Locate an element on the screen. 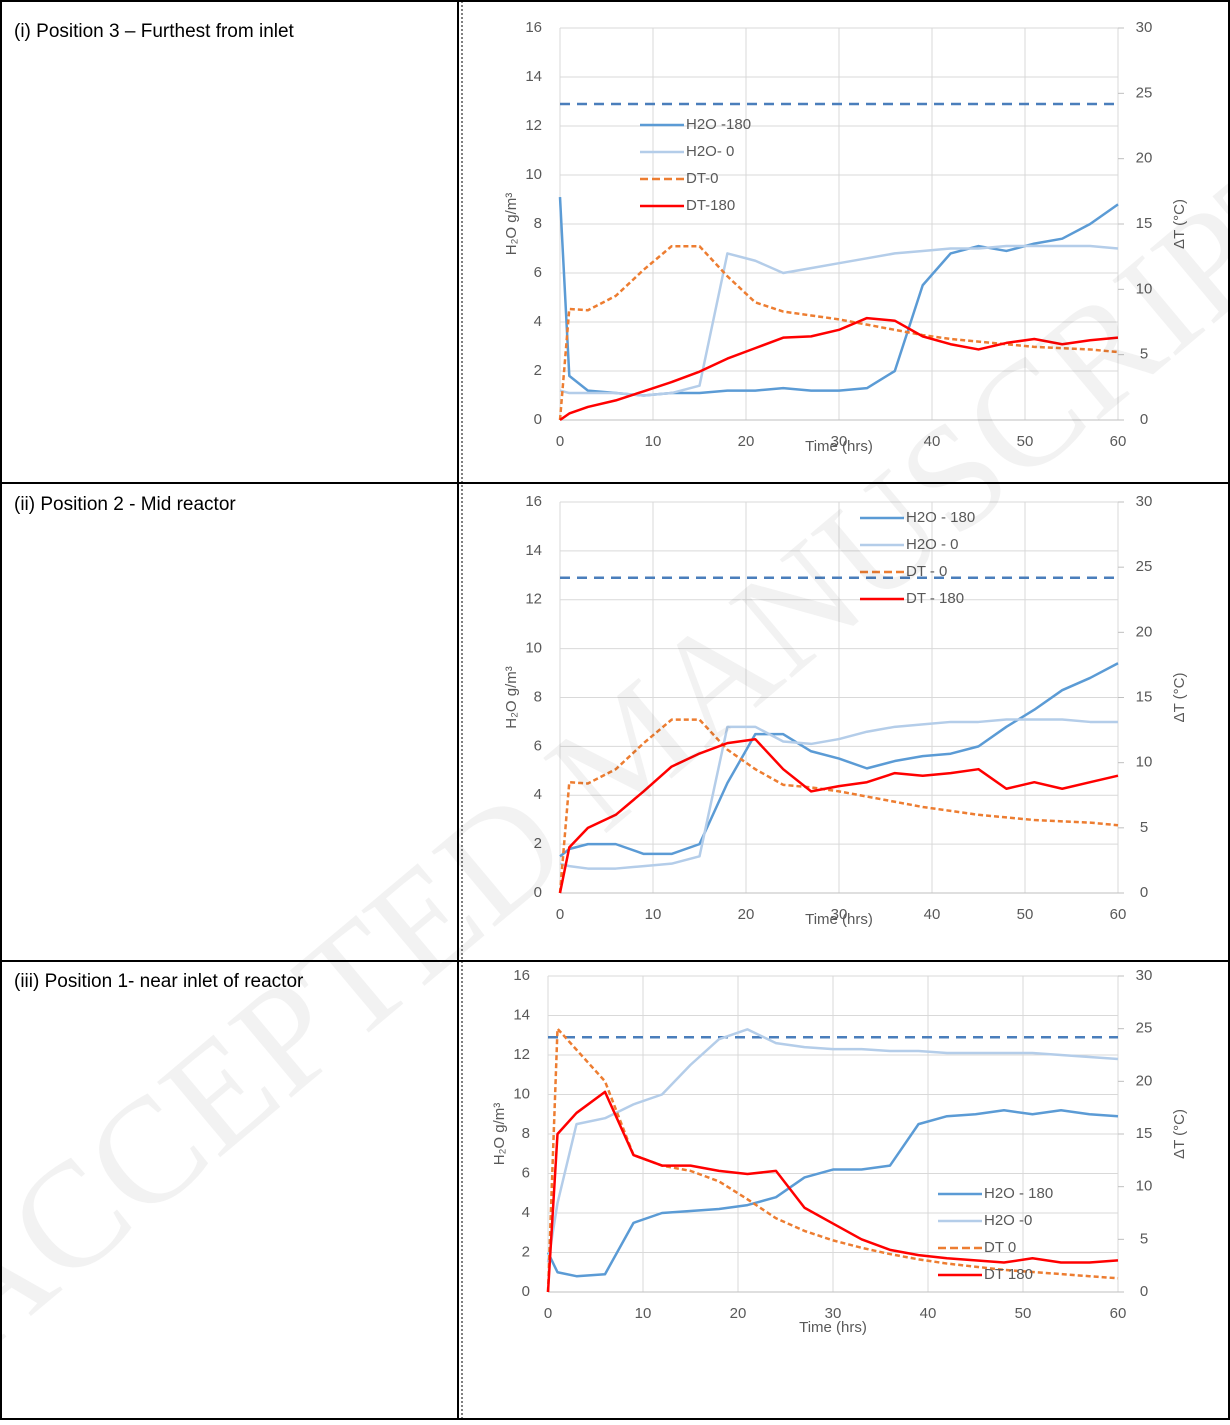 This screenshot has width=1230, height=1425. row-label: (iii) Position 1- near inlet of reactor is located at coordinates (159, 981).